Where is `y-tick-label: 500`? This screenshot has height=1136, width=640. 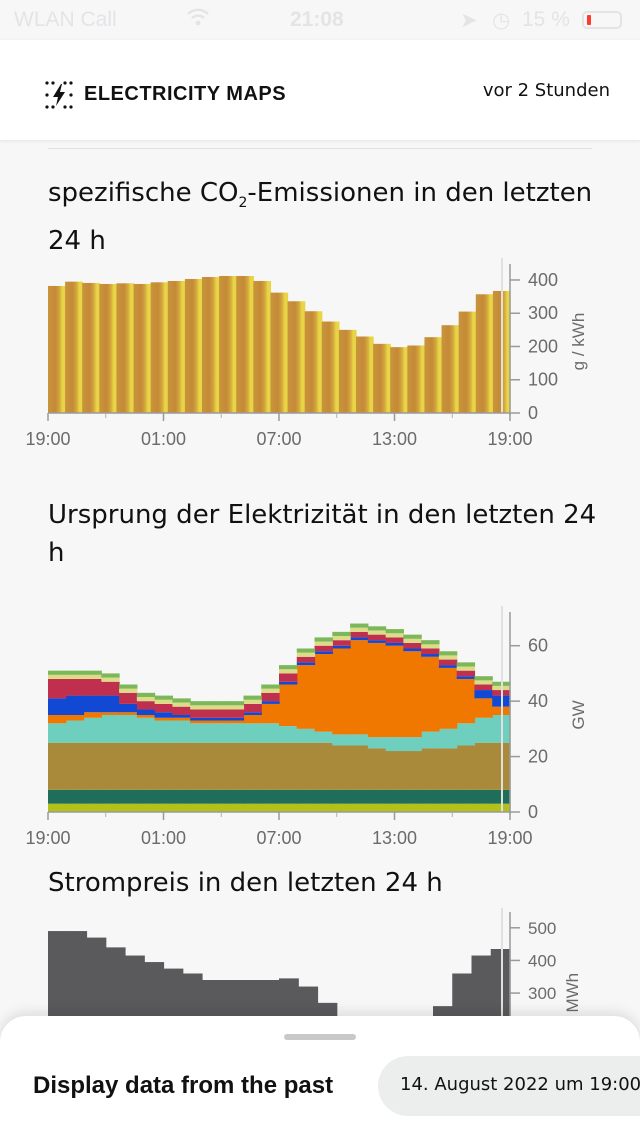 y-tick-label: 500 is located at coordinates (542, 928).